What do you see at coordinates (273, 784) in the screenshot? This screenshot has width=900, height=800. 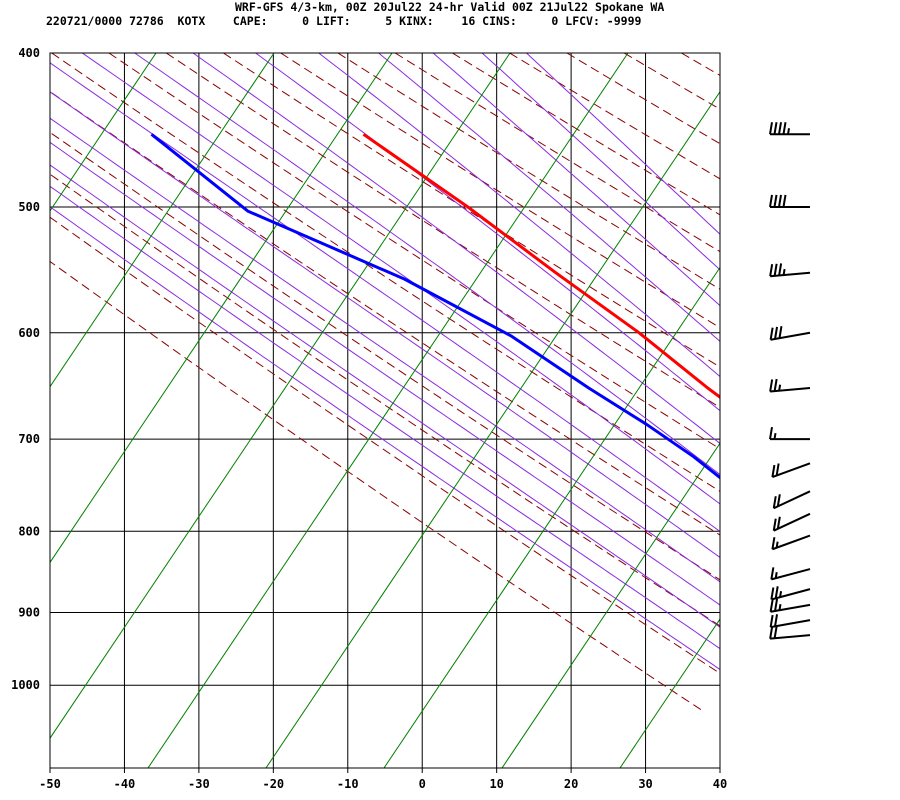 I see `temperature-tick-label: -20` at bounding box center [273, 784].